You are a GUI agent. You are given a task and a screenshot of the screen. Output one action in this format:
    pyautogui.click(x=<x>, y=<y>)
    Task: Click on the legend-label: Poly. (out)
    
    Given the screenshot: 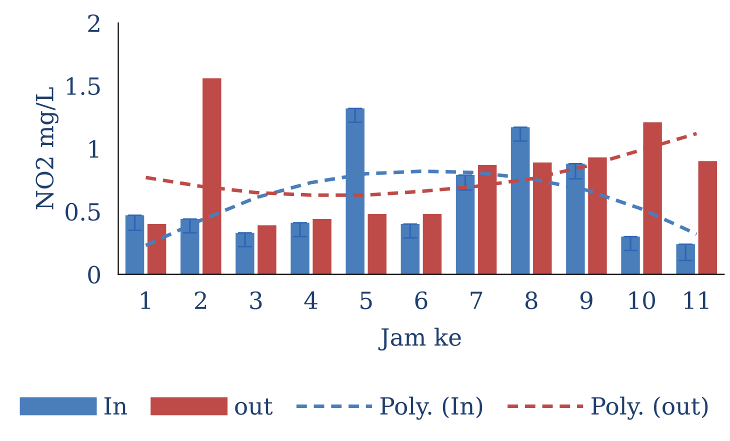 What is the action you would take?
    pyautogui.click(x=650, y=408)
    